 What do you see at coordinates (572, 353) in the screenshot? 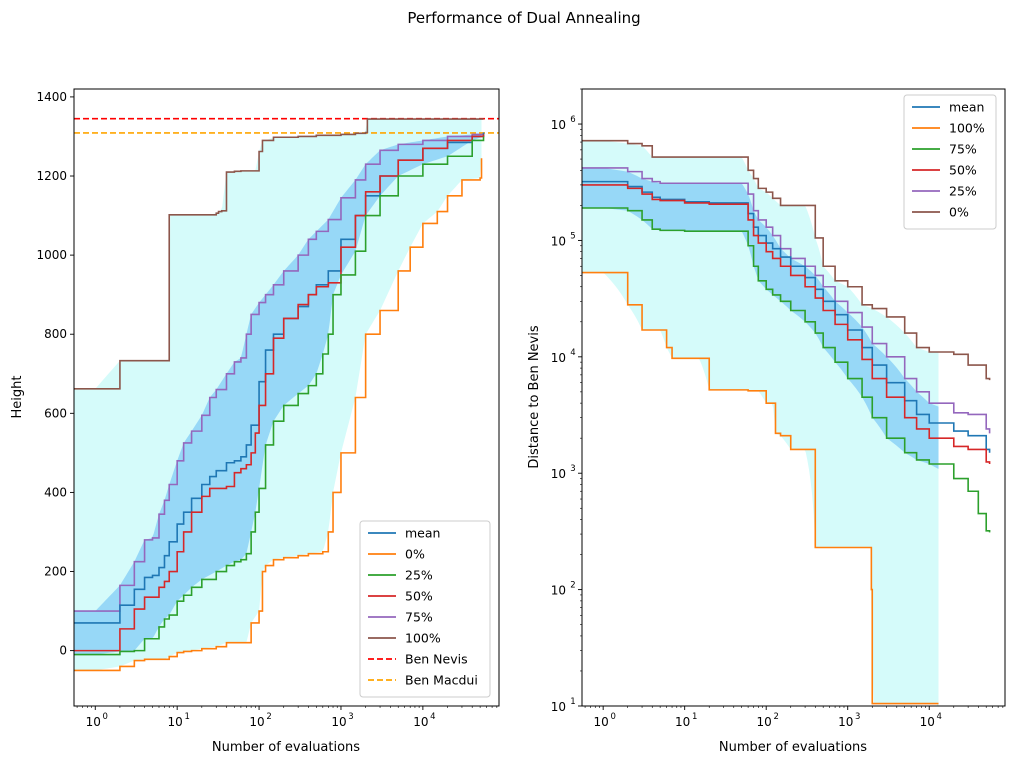
I see `y-tick-exponent: 4` at bounding box center [572, 353].